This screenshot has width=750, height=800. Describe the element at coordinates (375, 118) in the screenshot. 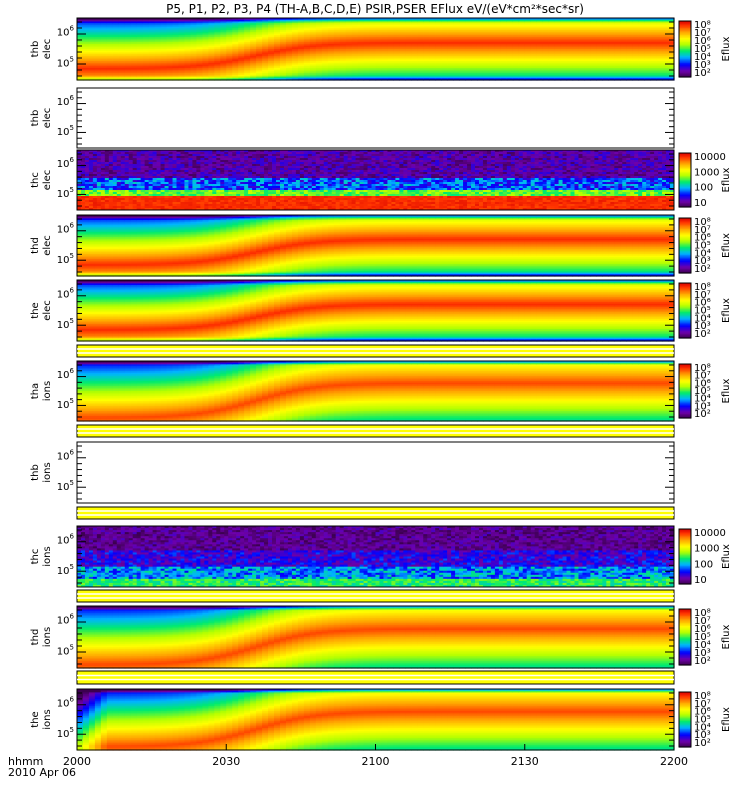

I see `panel-frame` at that location.